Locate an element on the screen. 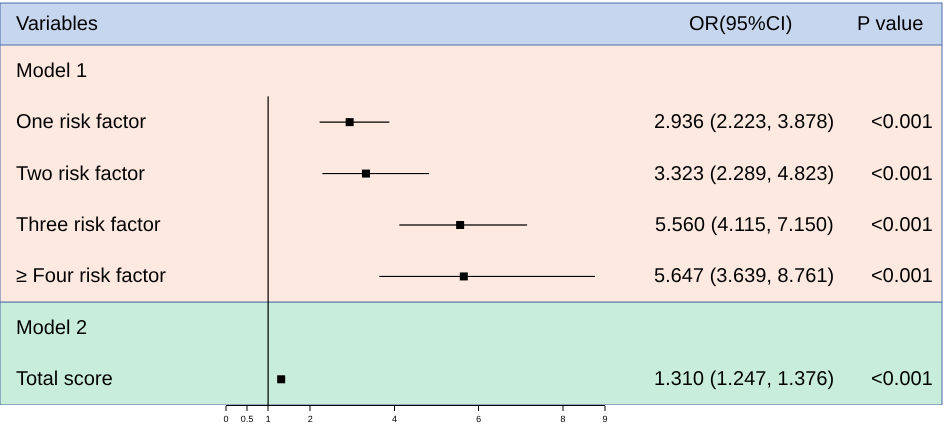 This screenshot has height=438, width=944. y-tick-label: Model 1 is located at coordinates (52, 71).